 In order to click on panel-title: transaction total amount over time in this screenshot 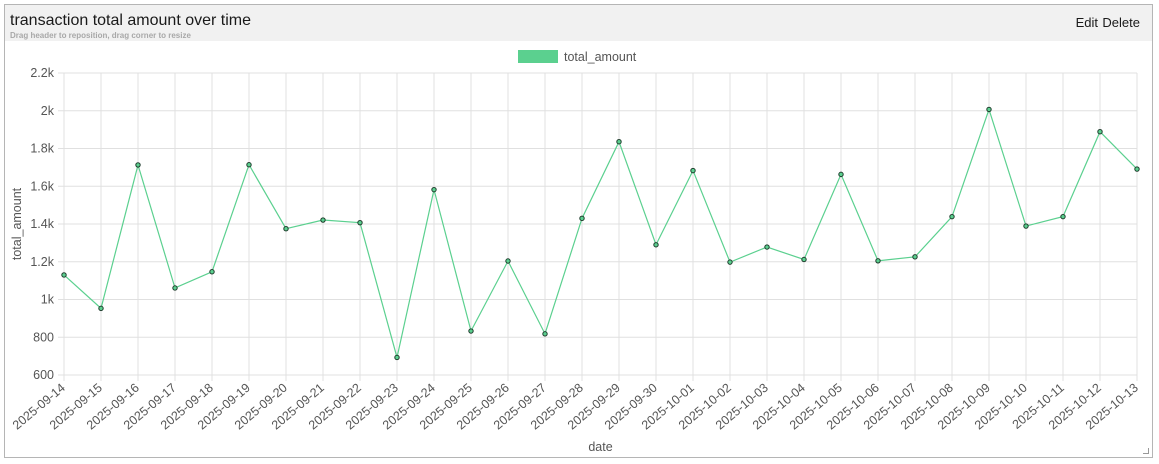, I will do `click(131, 20)`.